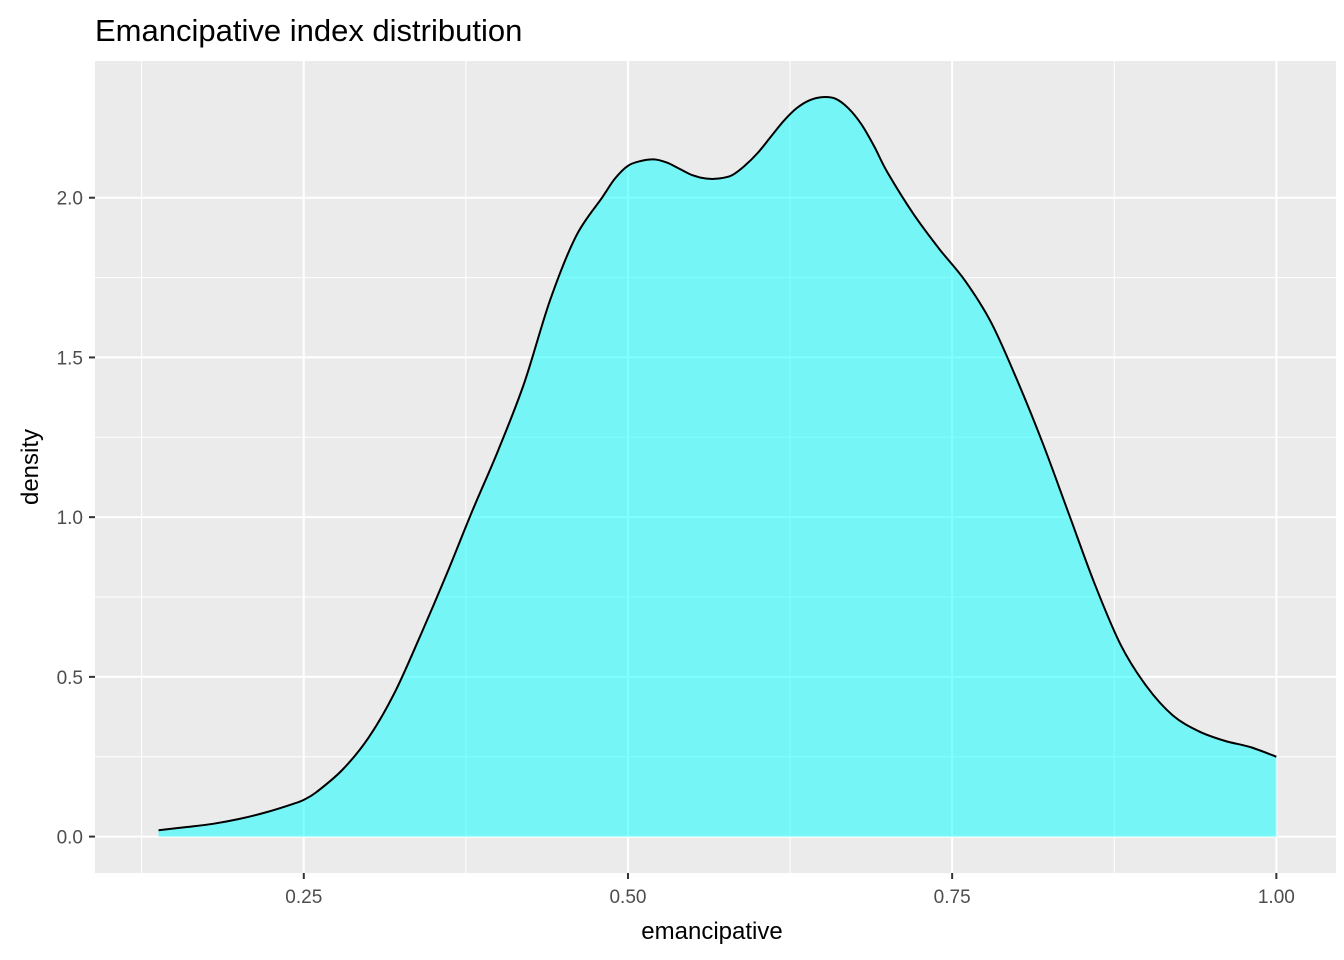 The image size is (1344, 960). Describe the element at coordinates (303, 897) in the screenshot. I see `x-tick-label: 0.25` at that location.